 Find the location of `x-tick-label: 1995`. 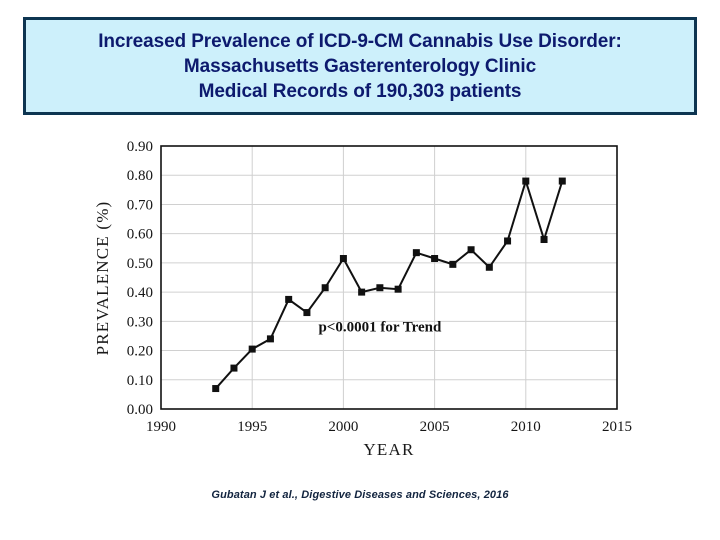

x-tick-label: 1995 is located at coordinates (252, 427).